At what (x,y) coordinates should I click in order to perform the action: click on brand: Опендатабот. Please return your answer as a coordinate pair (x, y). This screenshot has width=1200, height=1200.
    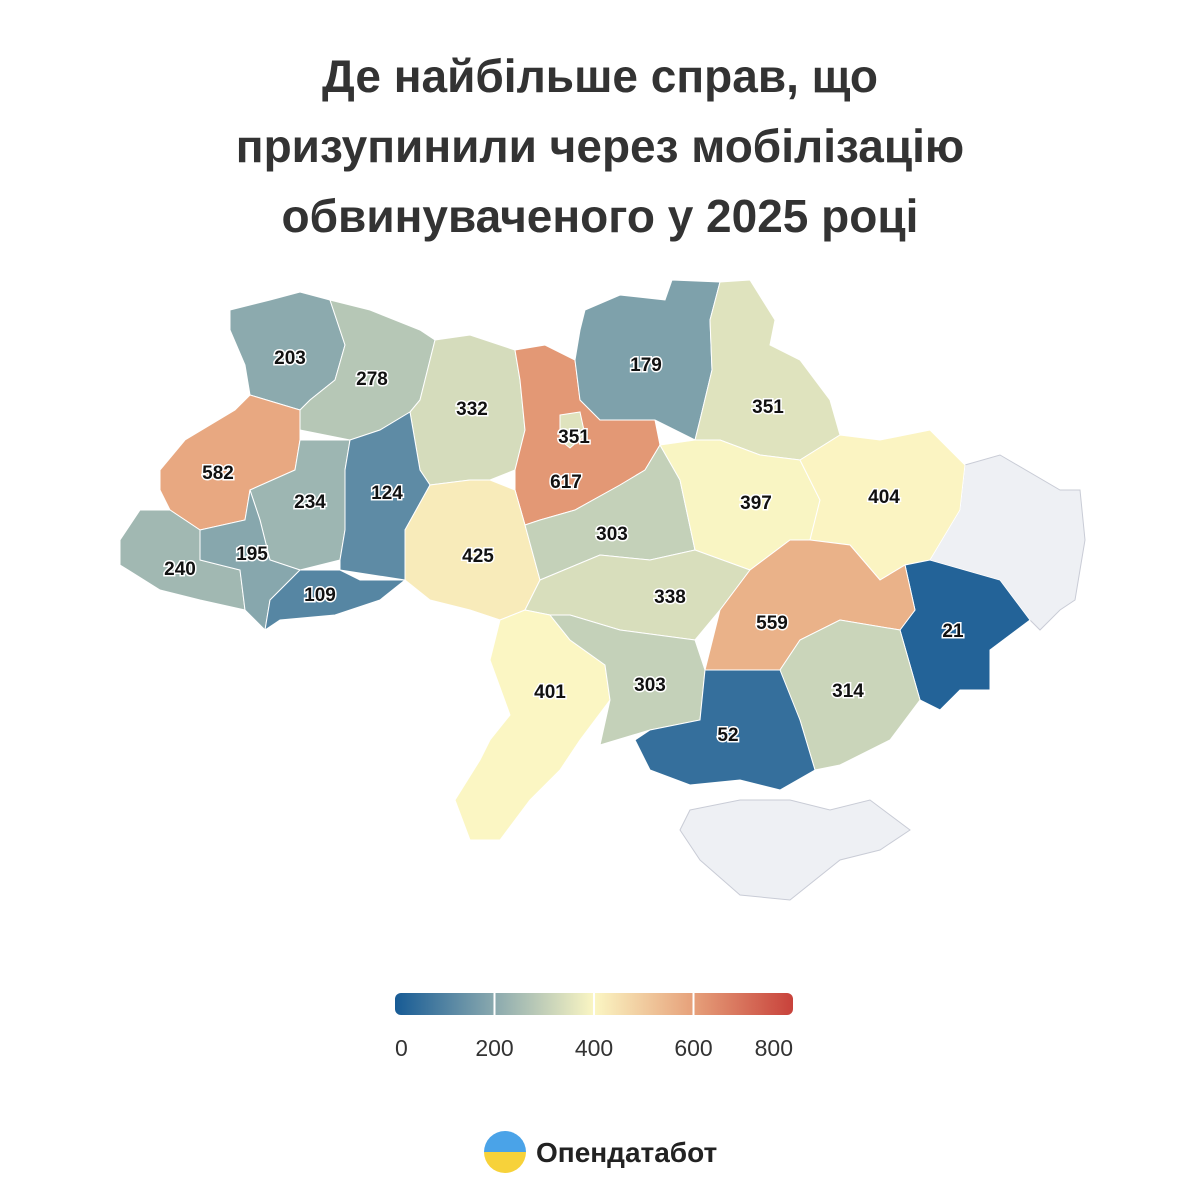
    Looking at the image, I should click on (626, 1152).